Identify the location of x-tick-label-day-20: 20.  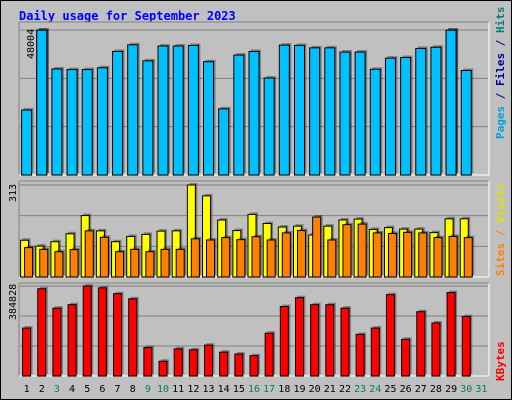
(315, 389).